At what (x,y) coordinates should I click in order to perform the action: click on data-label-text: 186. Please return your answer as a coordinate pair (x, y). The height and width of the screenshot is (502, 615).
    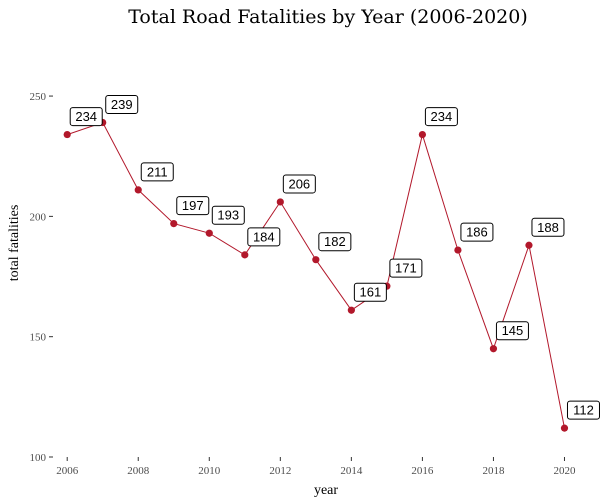
    Looking at the image, I should click on (477, 232).